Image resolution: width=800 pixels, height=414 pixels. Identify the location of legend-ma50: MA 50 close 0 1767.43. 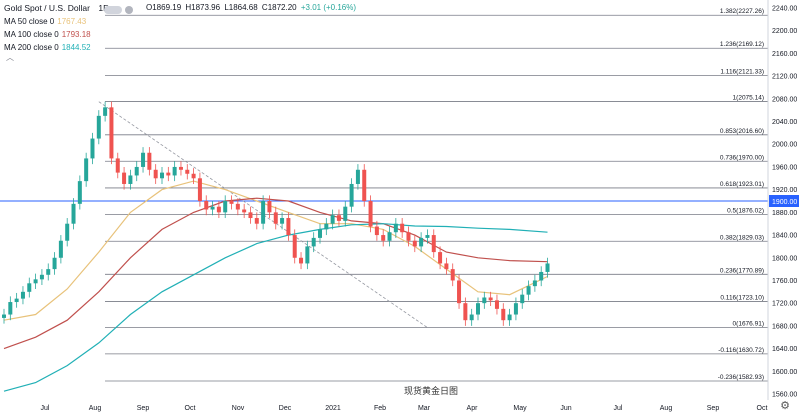
(56, 21).